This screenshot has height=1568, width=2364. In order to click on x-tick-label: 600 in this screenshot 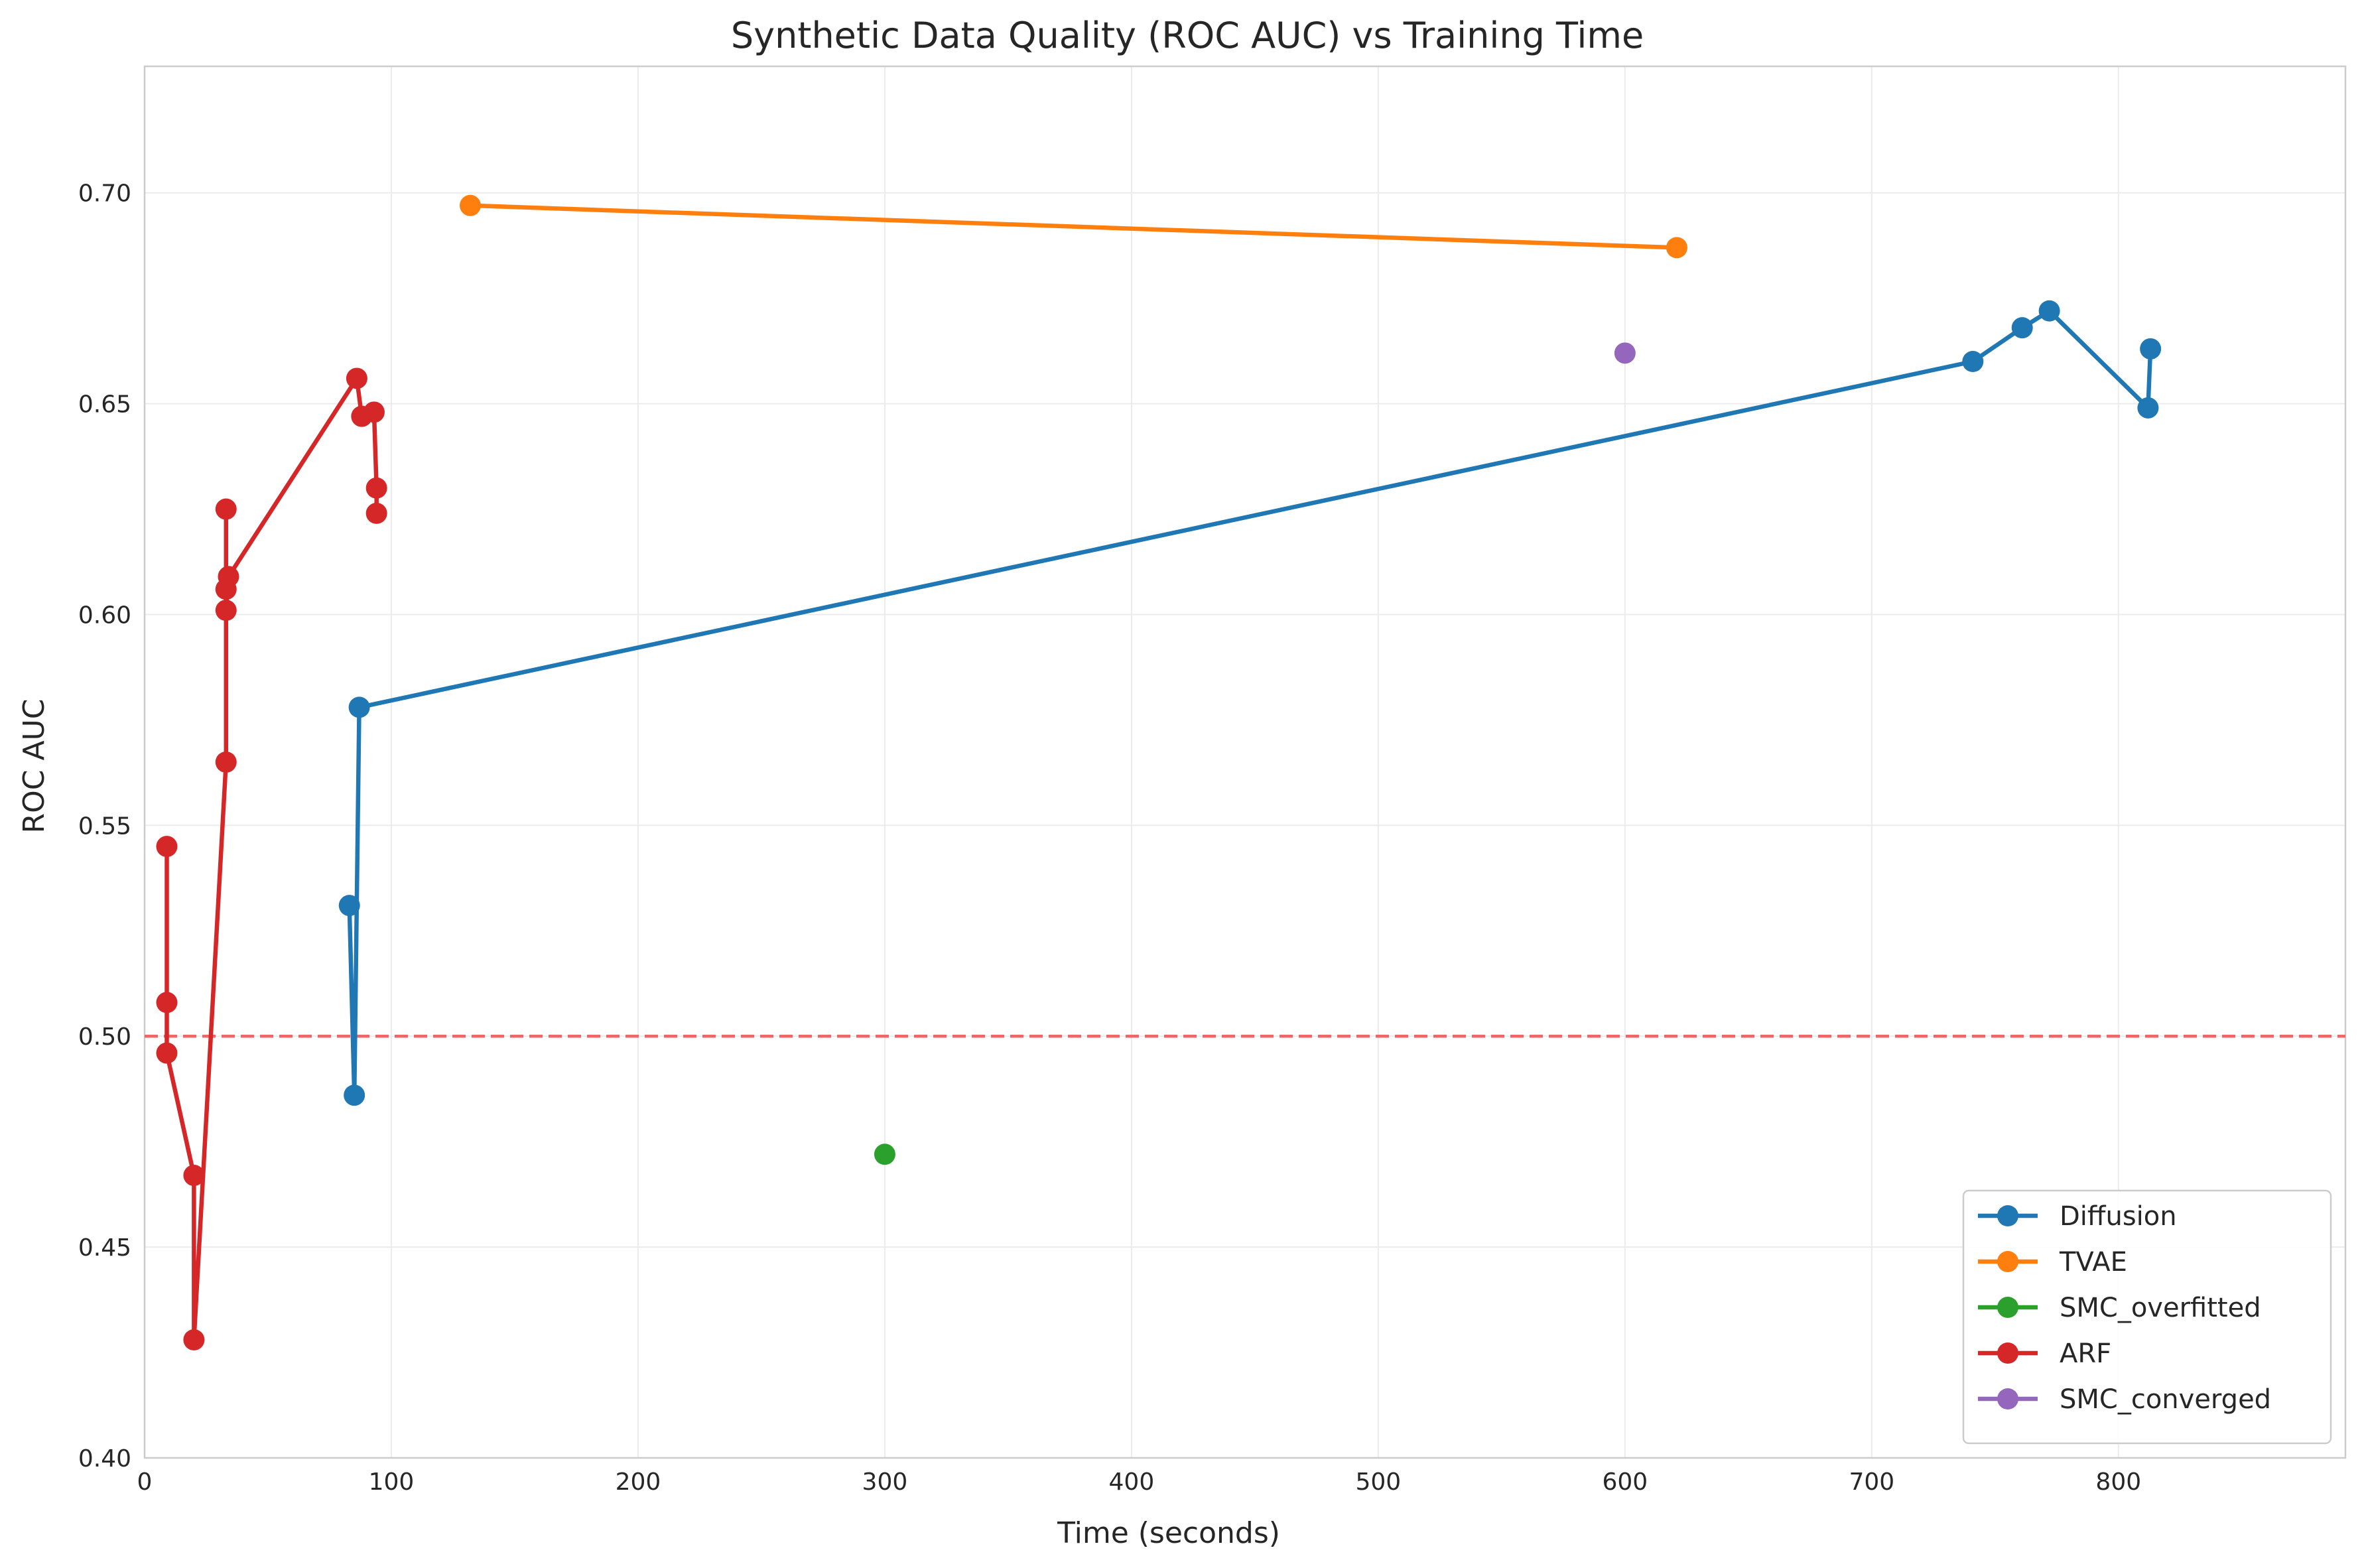, I will do `click(1625, 1482)`.